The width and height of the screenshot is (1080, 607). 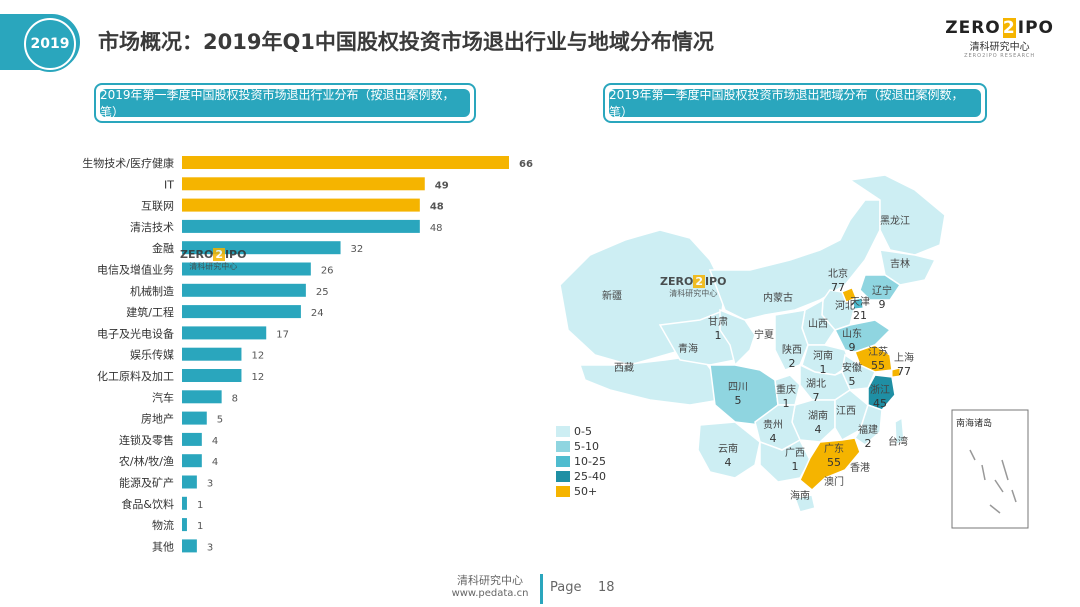 I want to click on region-label: 北京 77, so click(x=838, y=281).